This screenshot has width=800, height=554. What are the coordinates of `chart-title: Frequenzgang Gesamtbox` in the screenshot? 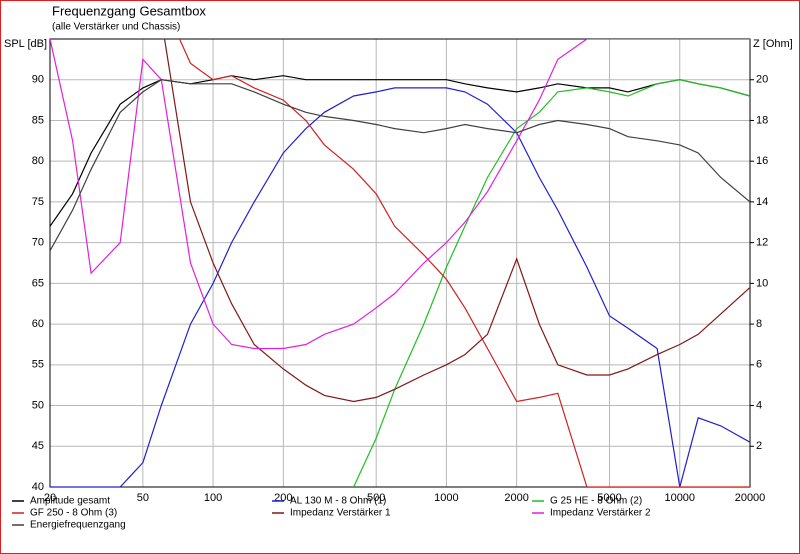 It's located at (129, 10).